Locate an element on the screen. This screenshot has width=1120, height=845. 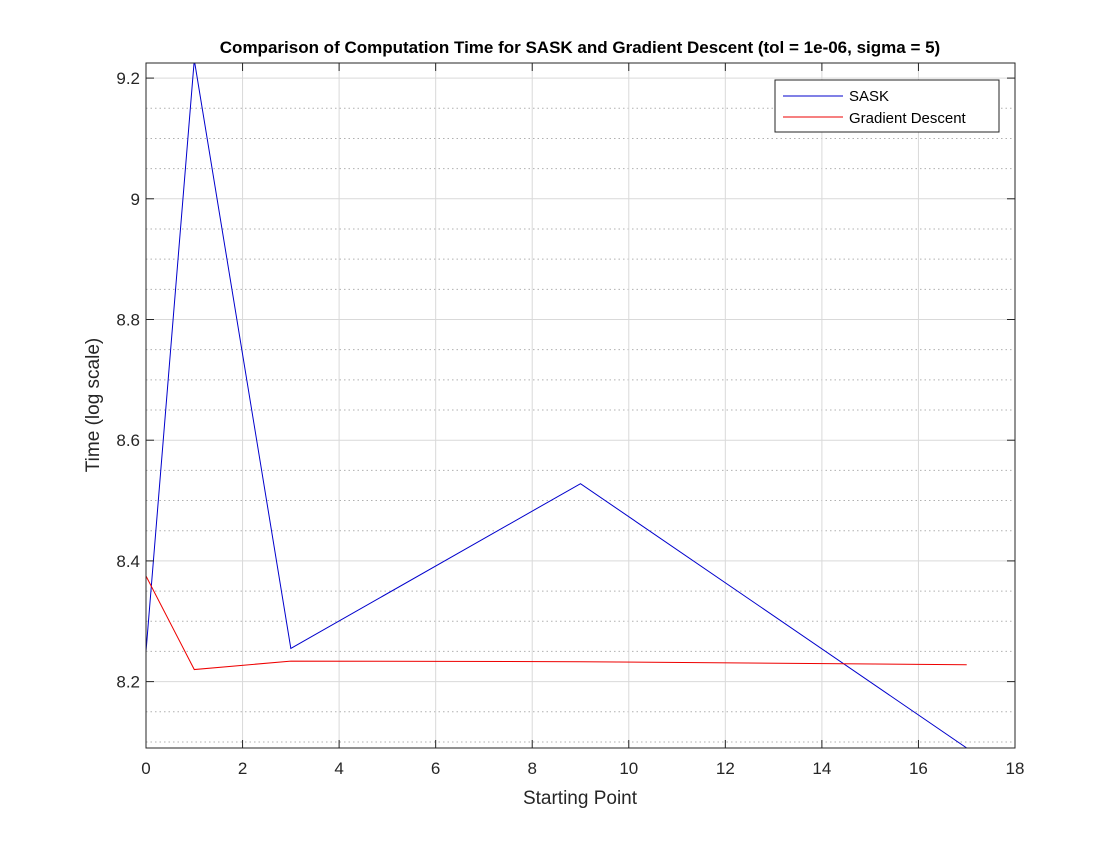
legend-label-sask: SASK is located at coordinates (869, 96).